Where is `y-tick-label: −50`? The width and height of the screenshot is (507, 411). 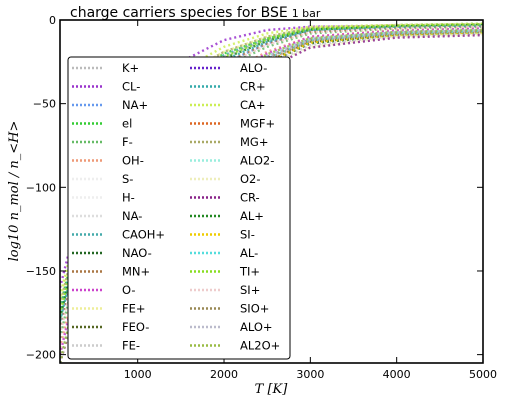 y-tick-label: −50 is located at coordinates (44, 104).